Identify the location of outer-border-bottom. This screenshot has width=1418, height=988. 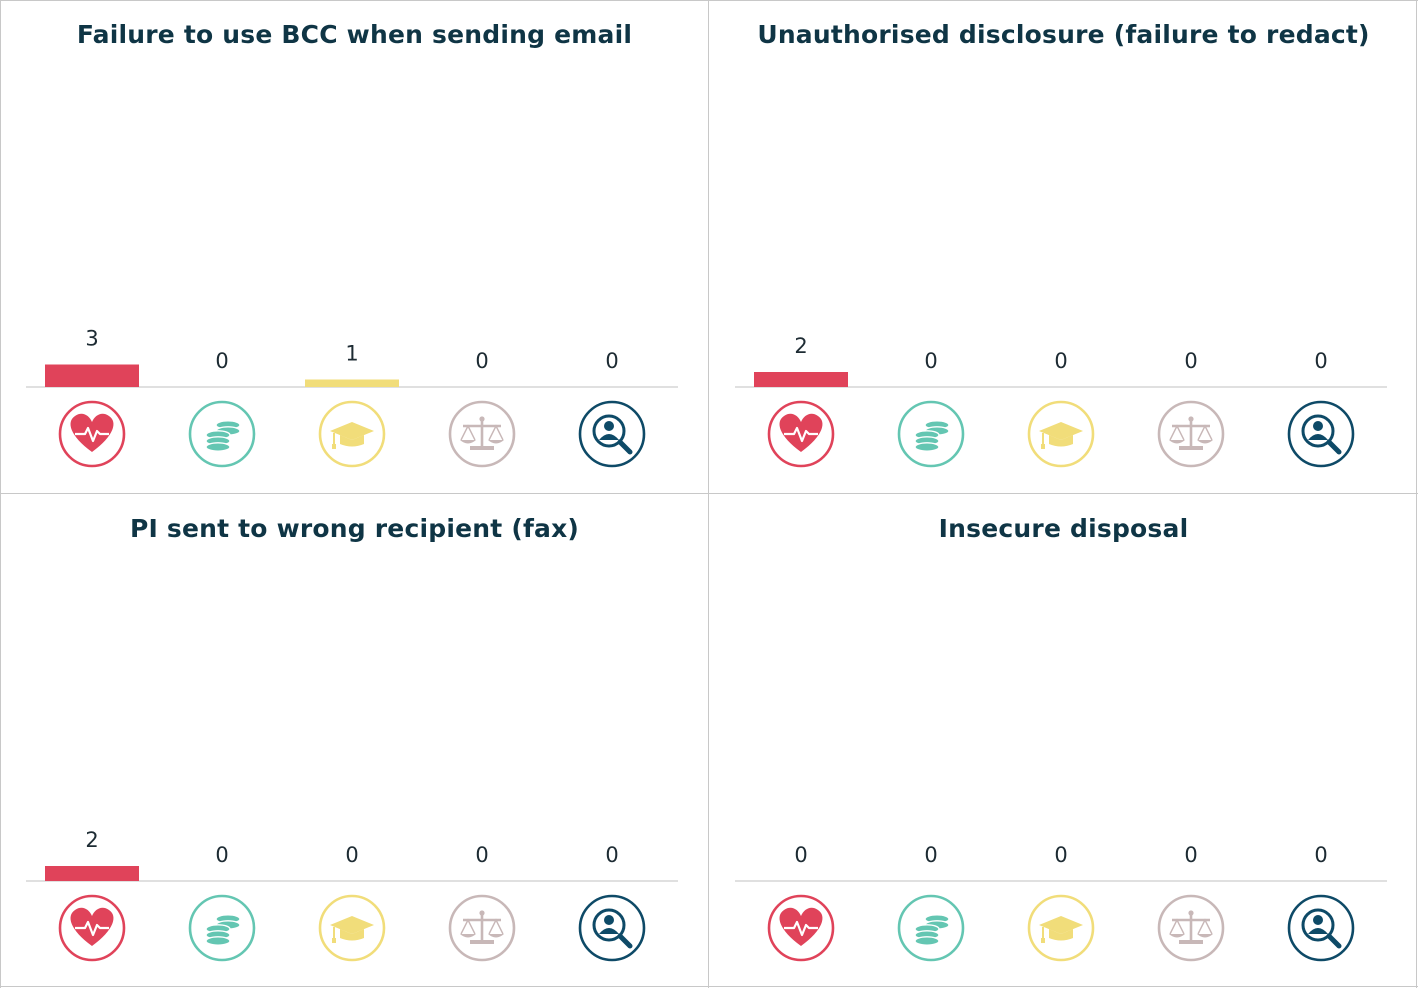
(709, 986).